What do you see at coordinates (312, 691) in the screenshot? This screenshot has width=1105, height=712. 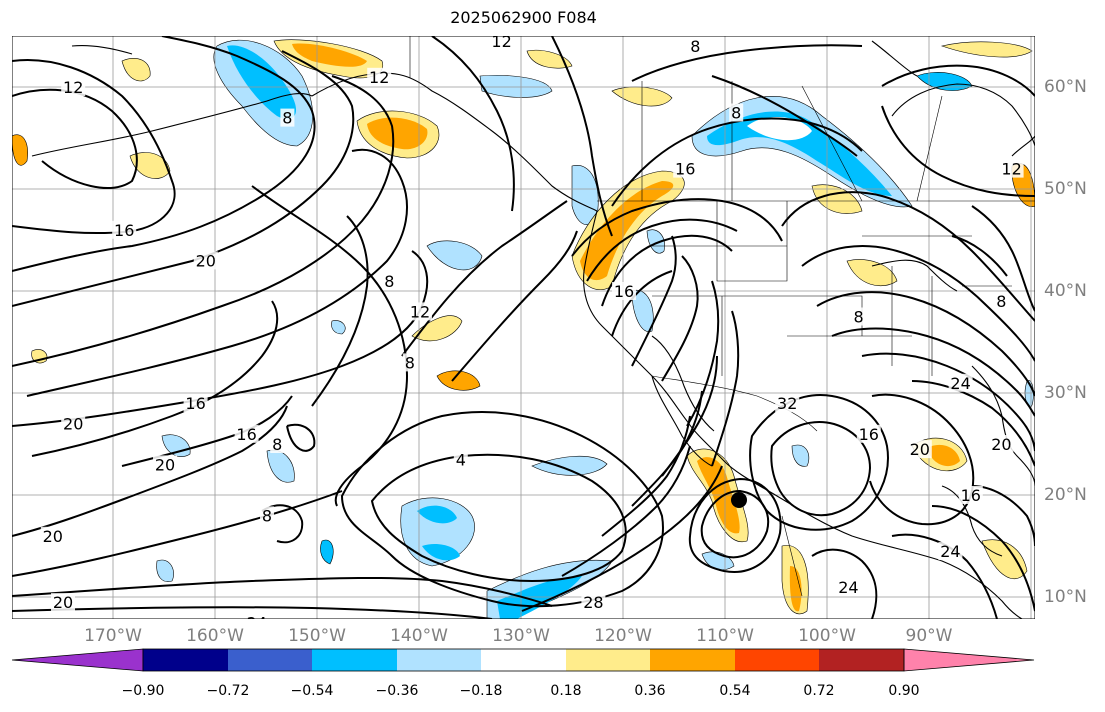 I see `colorbar-tick-label: −0.54` at bounding box center [312, 691].